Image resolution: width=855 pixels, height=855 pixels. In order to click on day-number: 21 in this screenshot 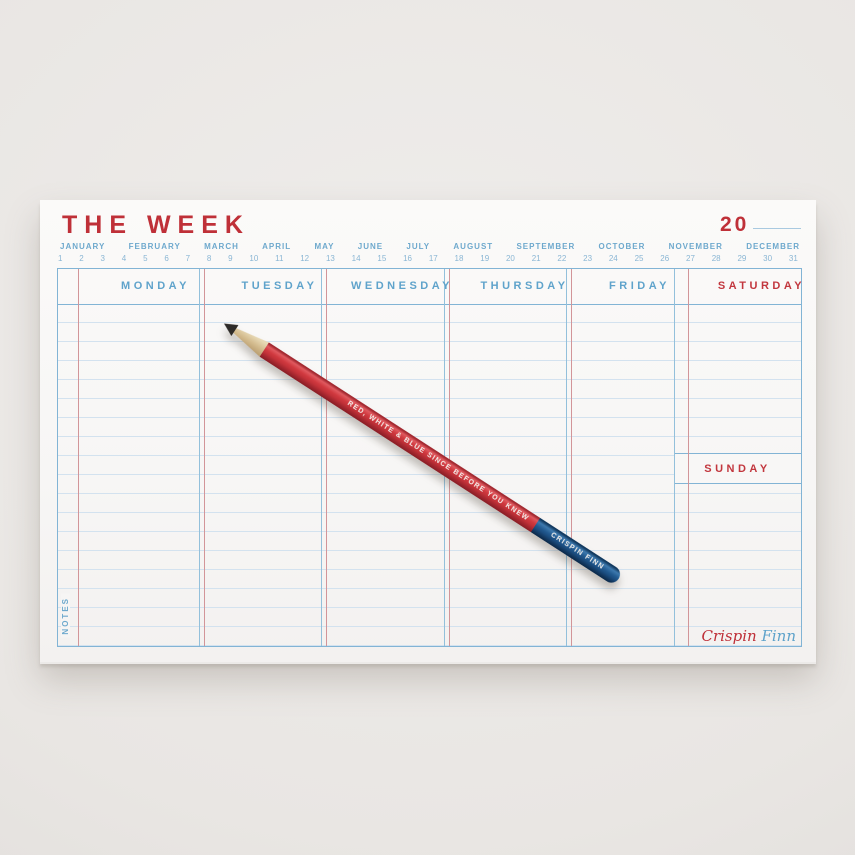, I will do `click(536, 258)`.